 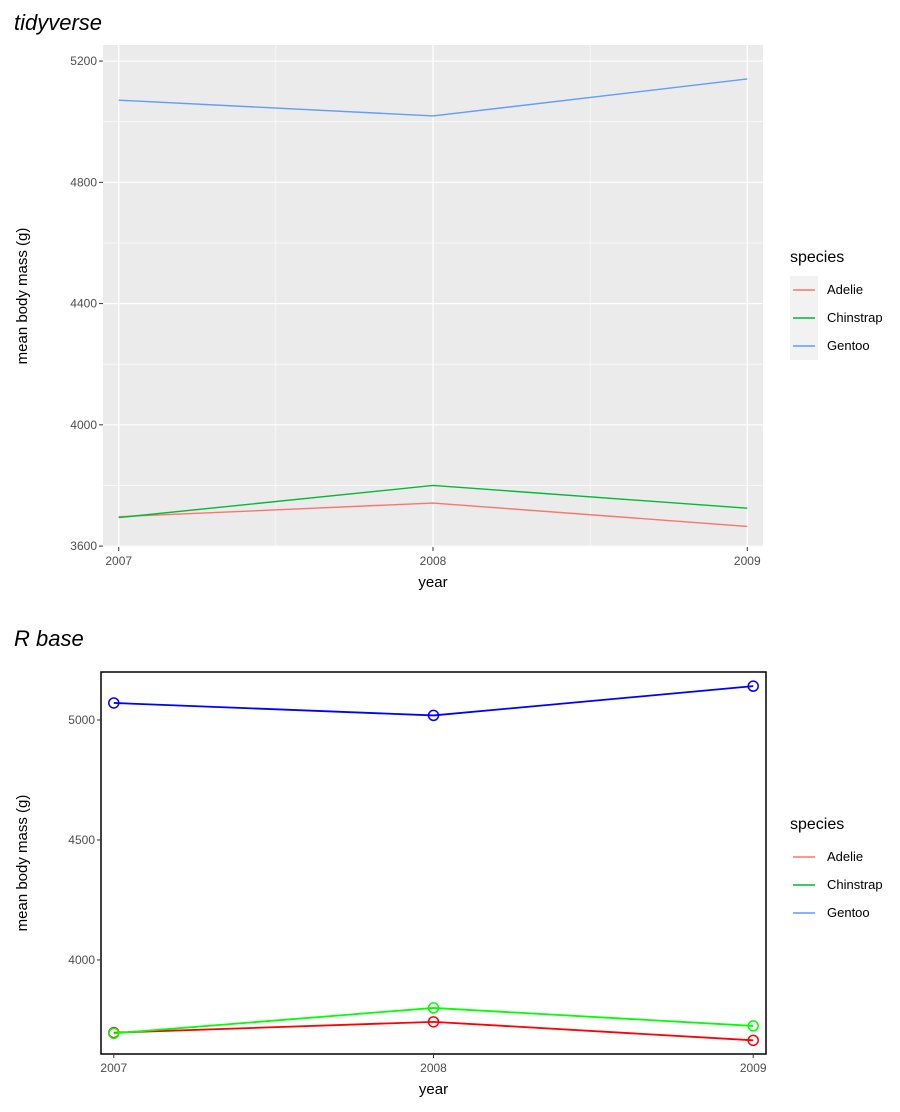 What do you see at coordinates (58, 22) in the screenshot?
I see `chart-title-tidyverse: tidyverse` at bounding box center [58, 22].